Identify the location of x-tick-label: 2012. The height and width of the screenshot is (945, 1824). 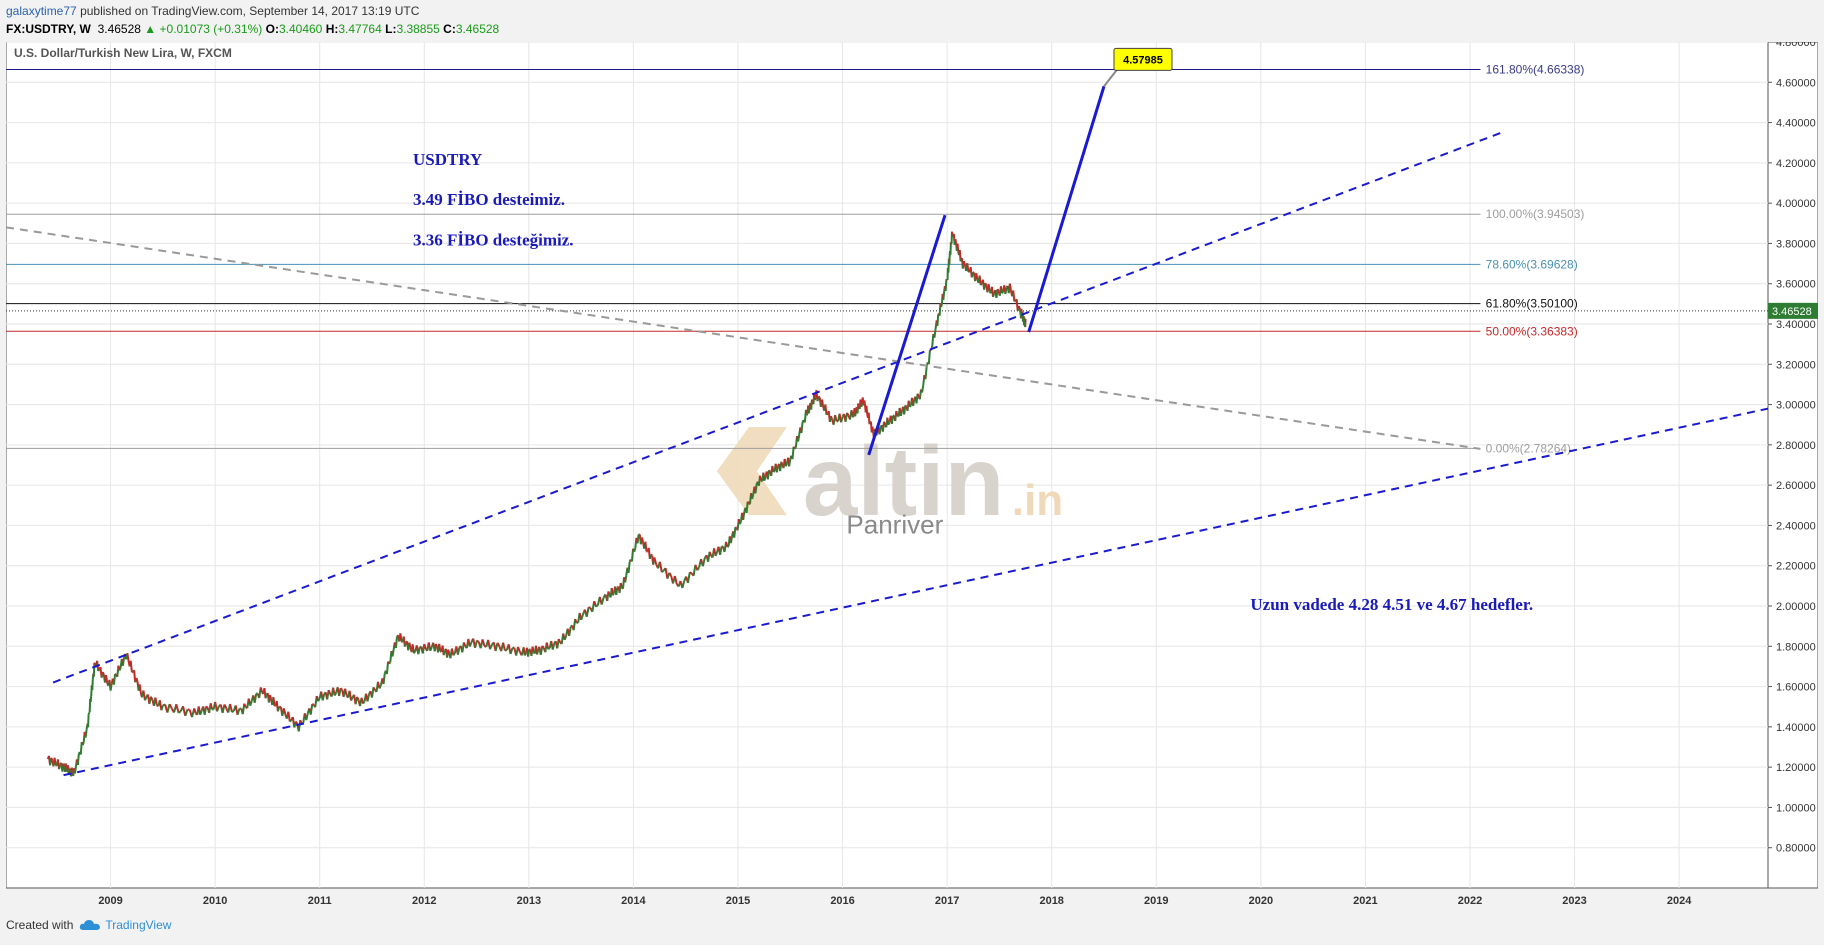
(424, 901).